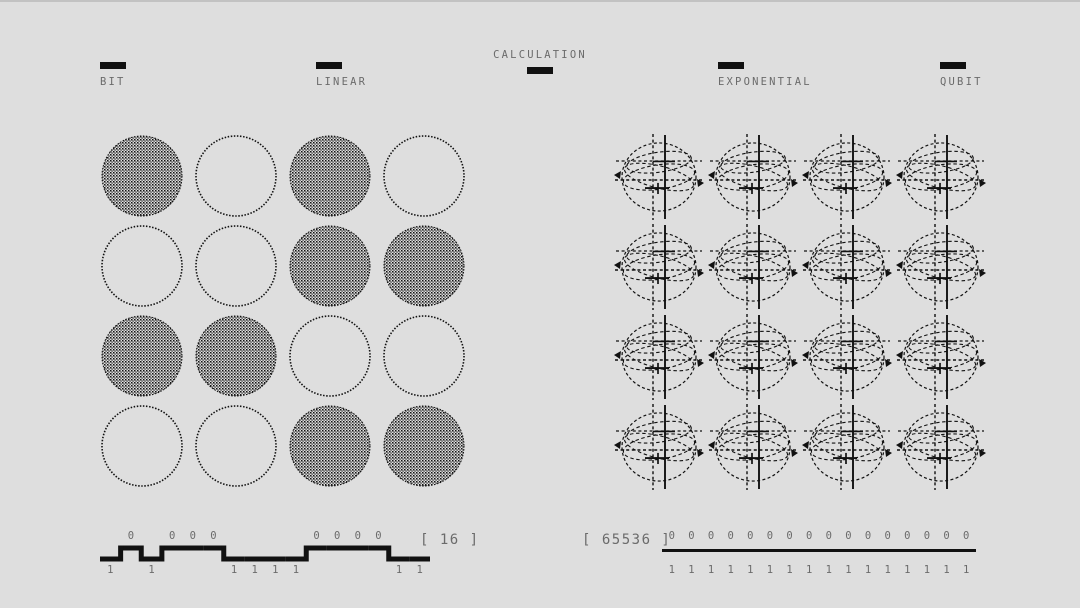  I want to click on label-bit: BIT, so click(113, 75).